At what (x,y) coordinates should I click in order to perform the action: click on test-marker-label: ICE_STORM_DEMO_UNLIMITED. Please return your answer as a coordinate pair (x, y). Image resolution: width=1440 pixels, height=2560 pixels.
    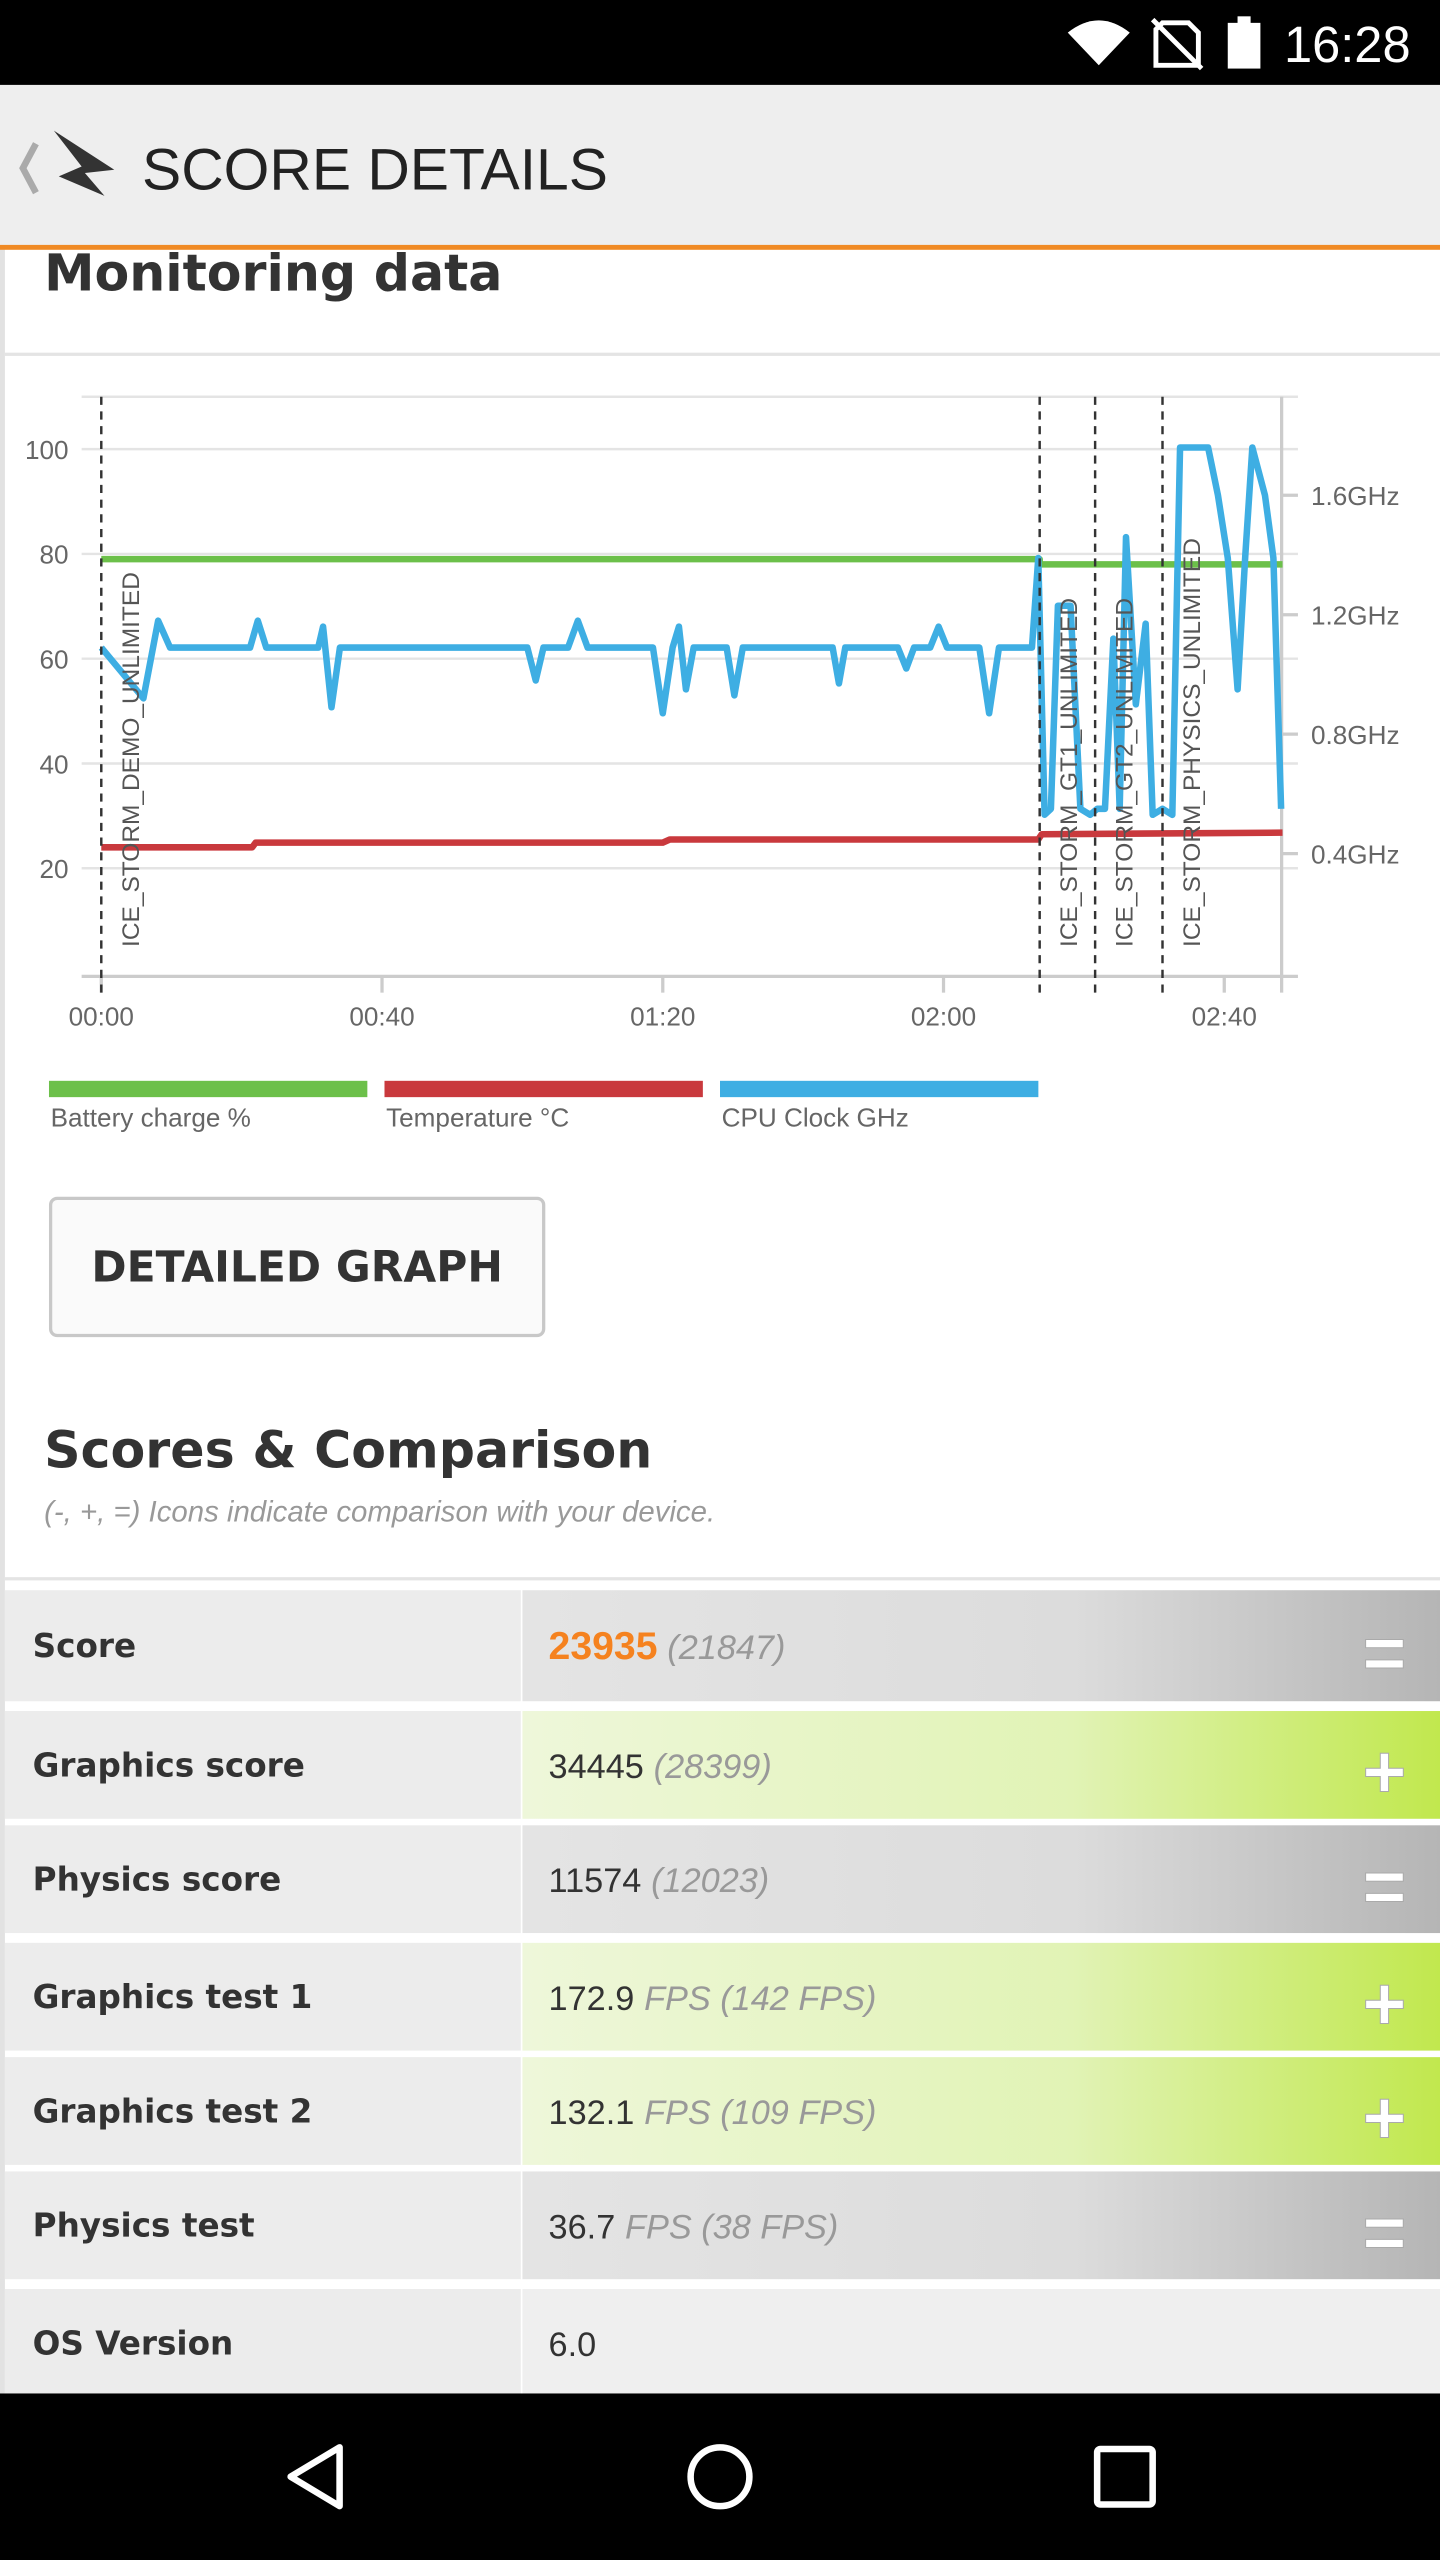
    Looking at the image, I should click on (131, 759).